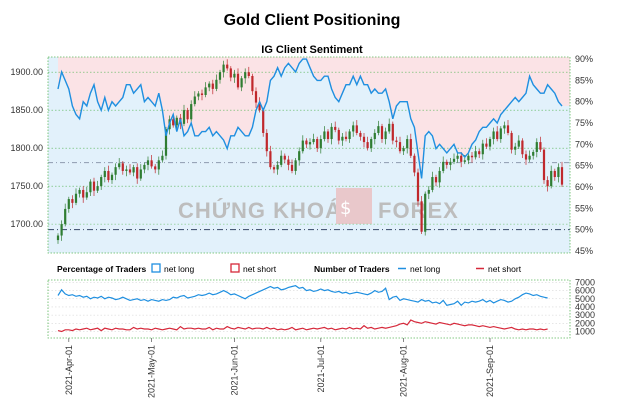  I want to click on count-tick-label: 5000, so click(585, 299).